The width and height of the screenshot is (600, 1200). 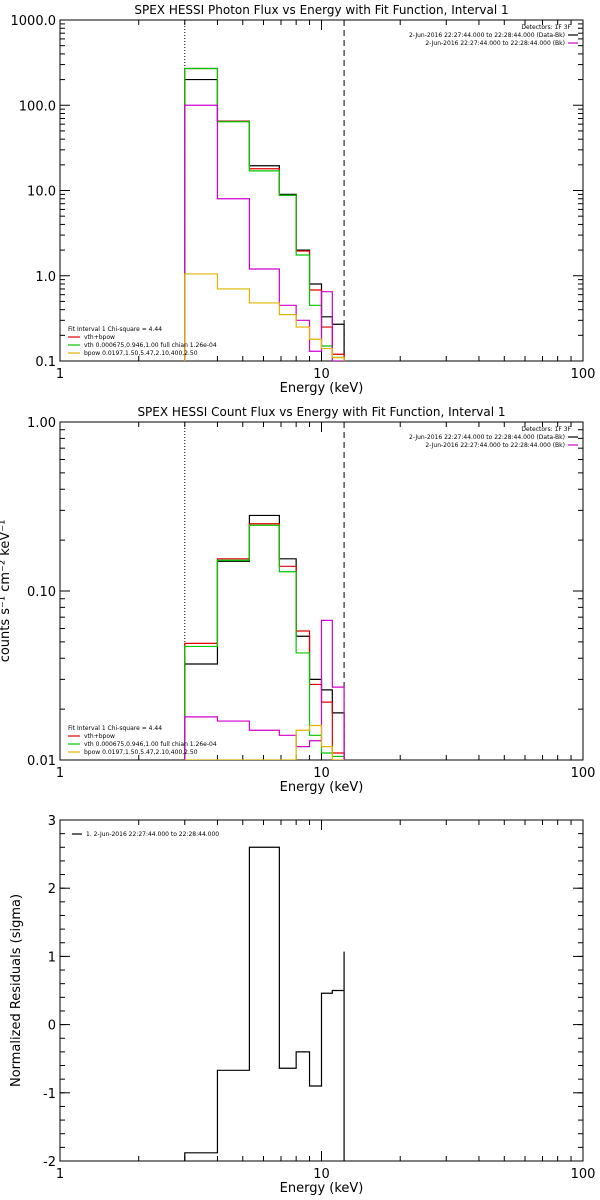 I want to click on y-tick-label: -2, so click(x=49, y=1162).